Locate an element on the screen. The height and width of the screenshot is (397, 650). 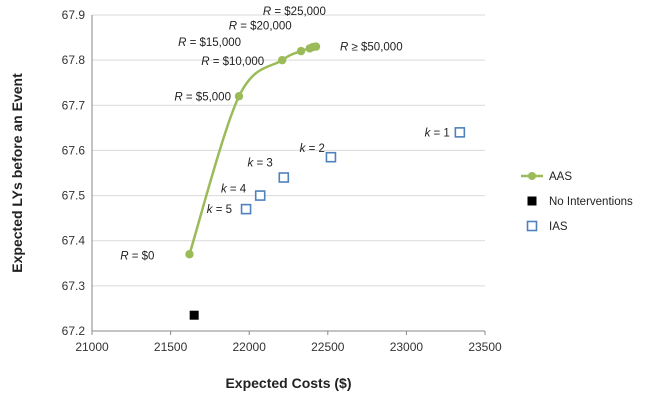
x-tick-label: 23000 is located at coordinates (407, 347).